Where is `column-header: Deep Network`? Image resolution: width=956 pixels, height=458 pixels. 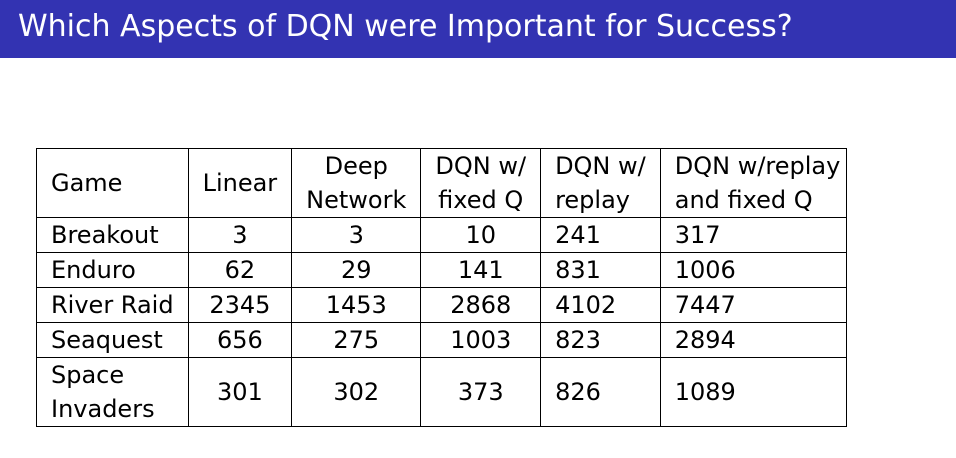
column-header: Deep Network is located at coordinates (356, 183).